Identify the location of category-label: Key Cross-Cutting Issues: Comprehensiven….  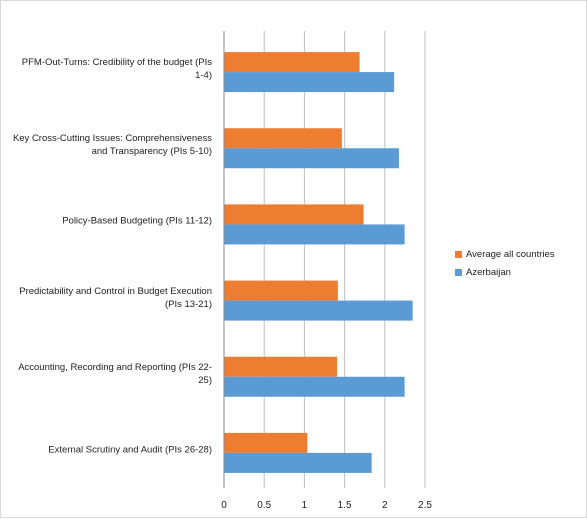
(112, 145).